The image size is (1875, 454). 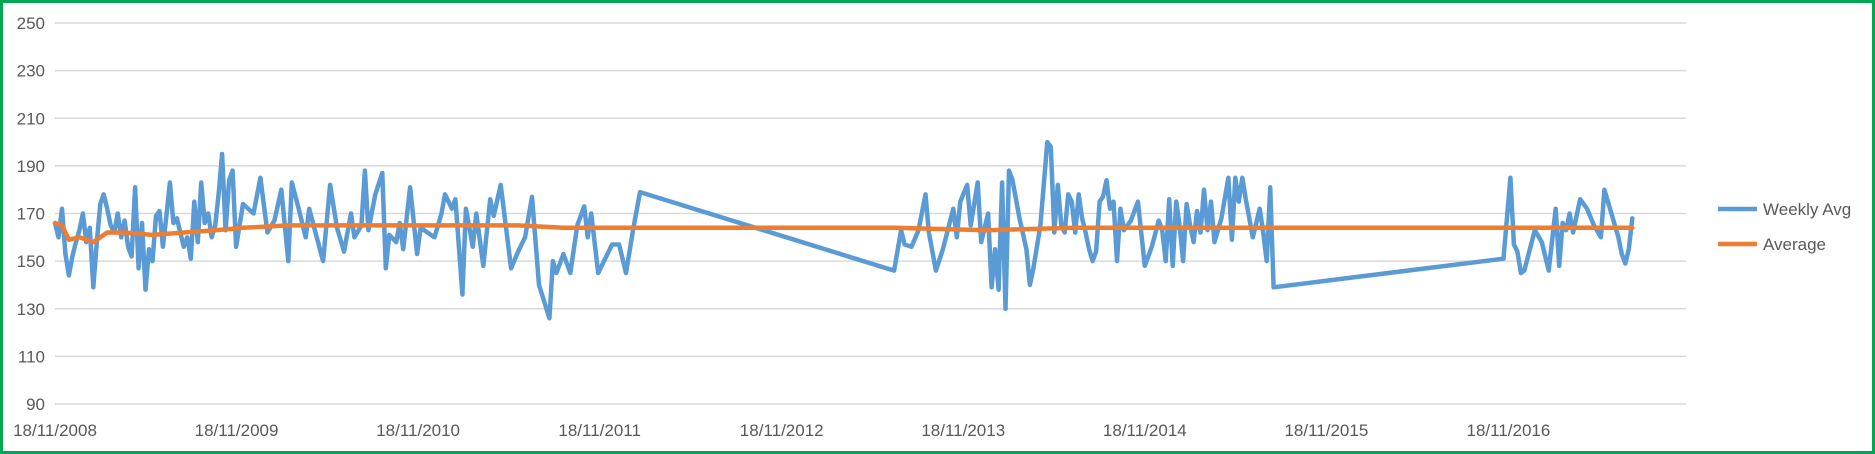 What do you see at coordinates (1145, 430) in the screenshot?
I see `x-tick-label: 18/11/2014` at bounding box center [1145, 430].